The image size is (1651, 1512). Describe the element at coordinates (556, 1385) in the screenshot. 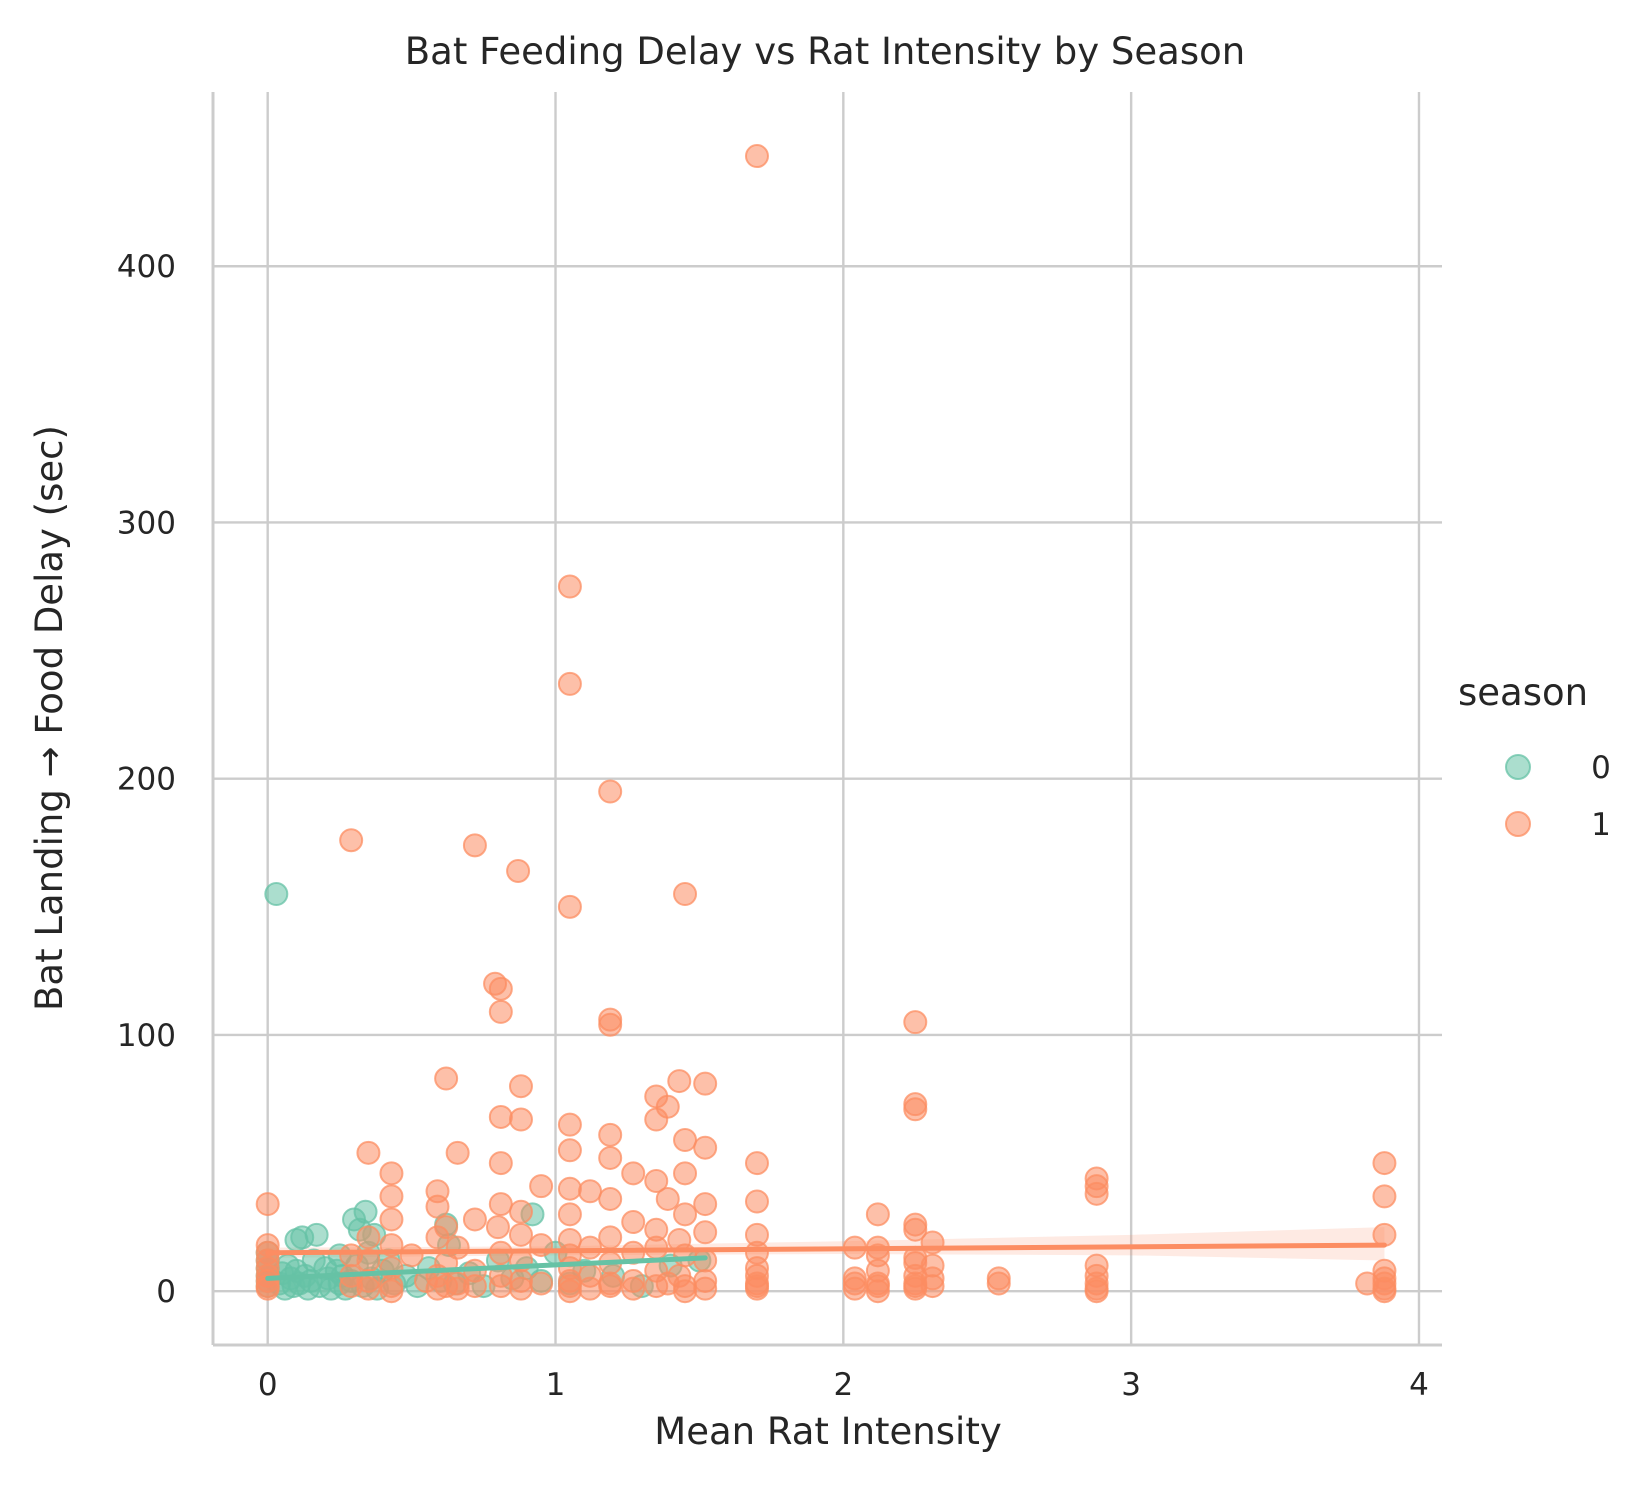

I see `x-tick-label: 1` at that location.